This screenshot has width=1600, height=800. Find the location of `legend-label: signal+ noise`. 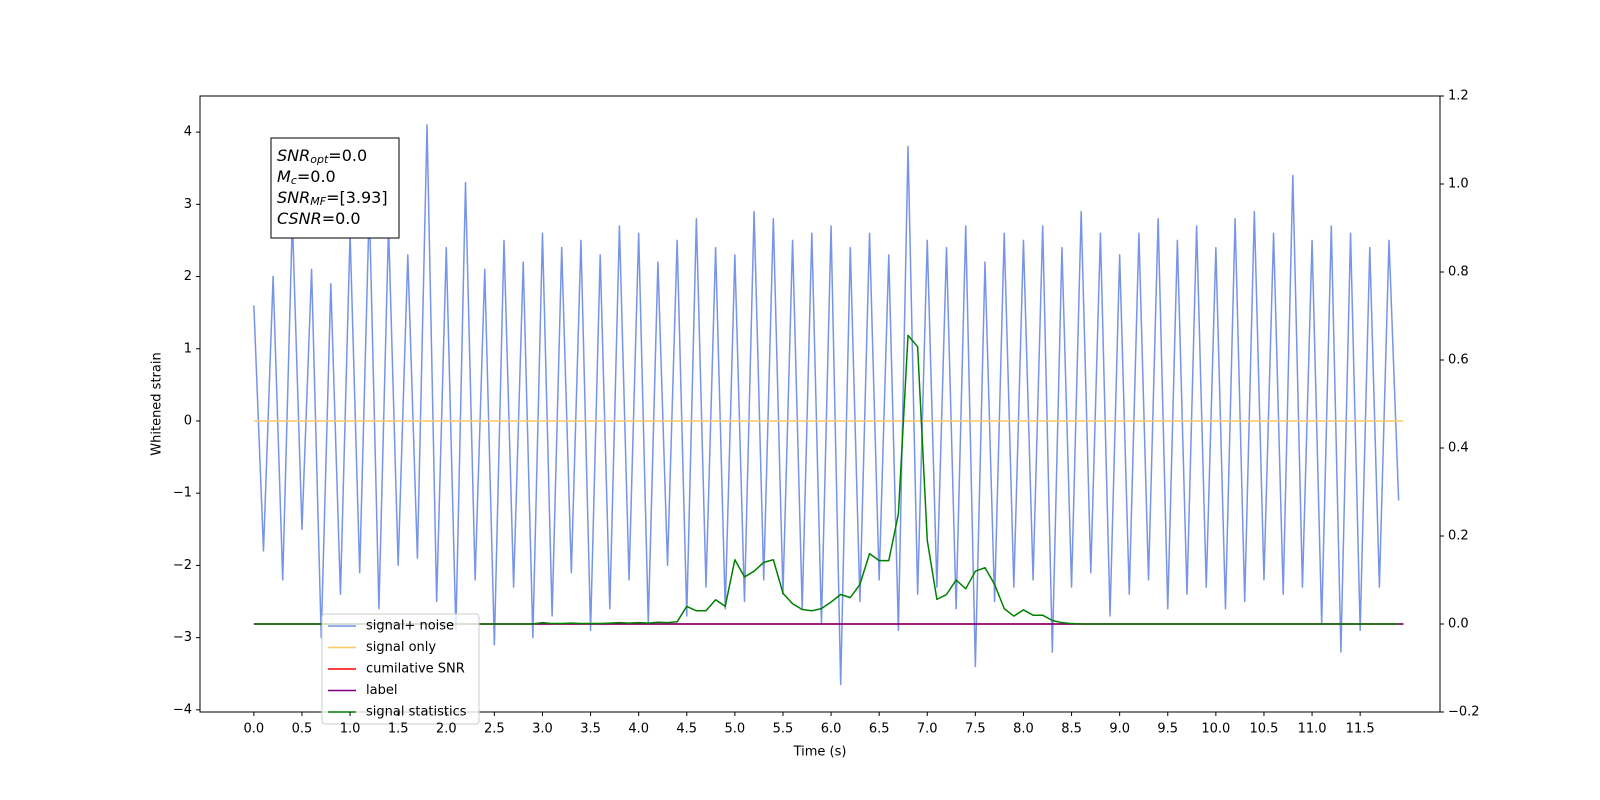

legend-label: signal+ noise is located at coordinates (410, 626).